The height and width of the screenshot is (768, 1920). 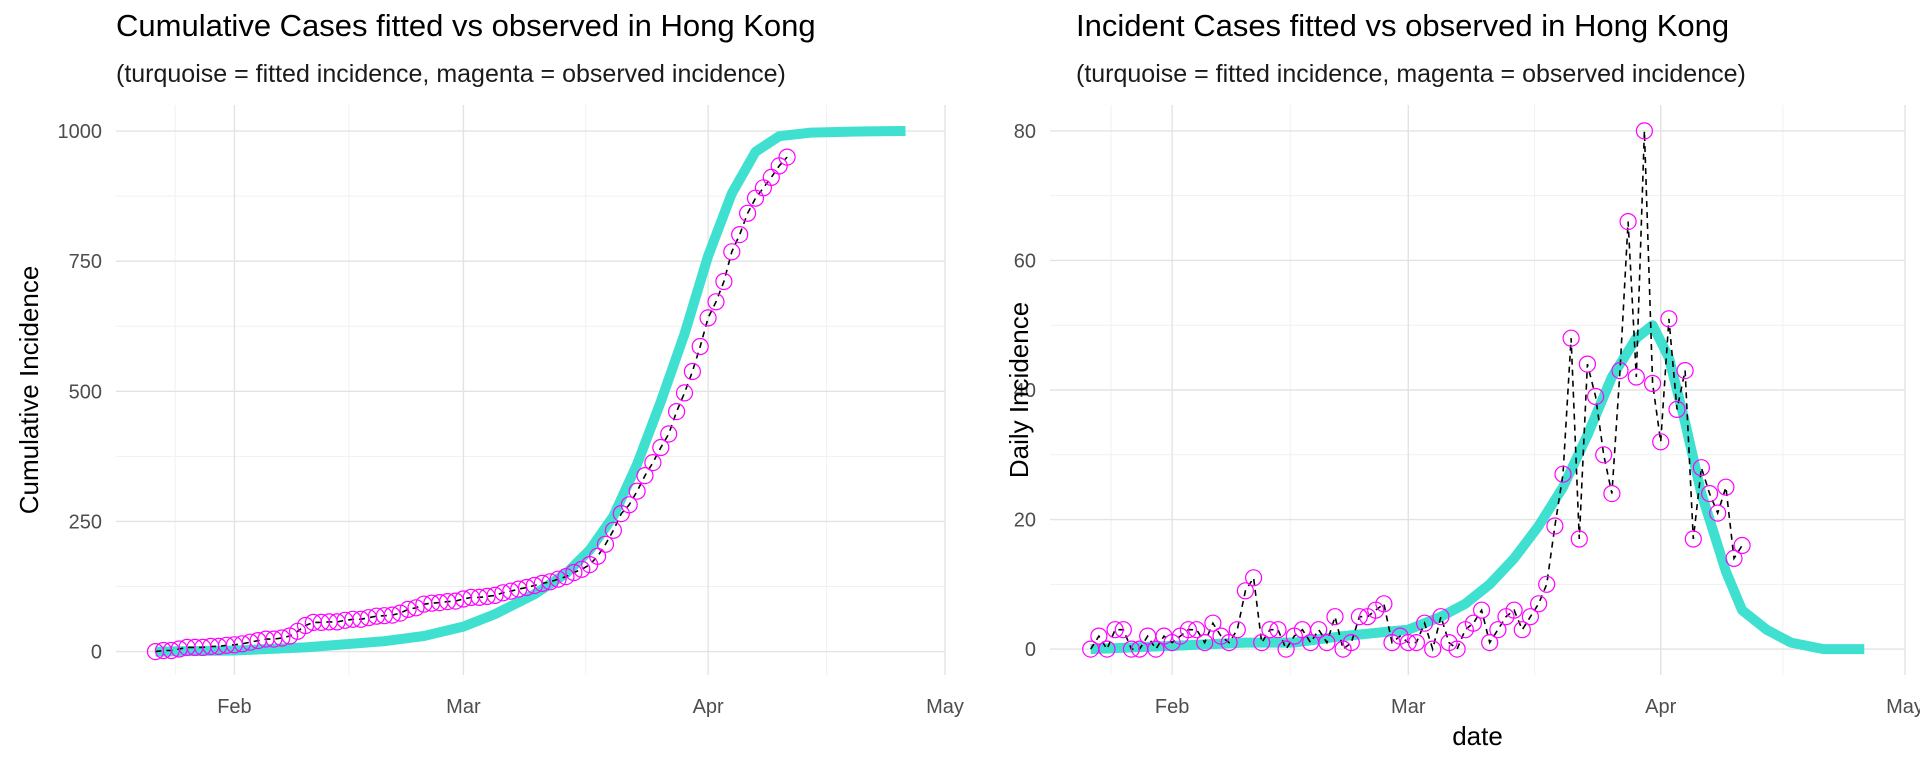 What do you see at coordinates (1019, 390) in the screenshot?
I see `y-axis-label: Daily Incidence` at bounding box center [1019, 390].